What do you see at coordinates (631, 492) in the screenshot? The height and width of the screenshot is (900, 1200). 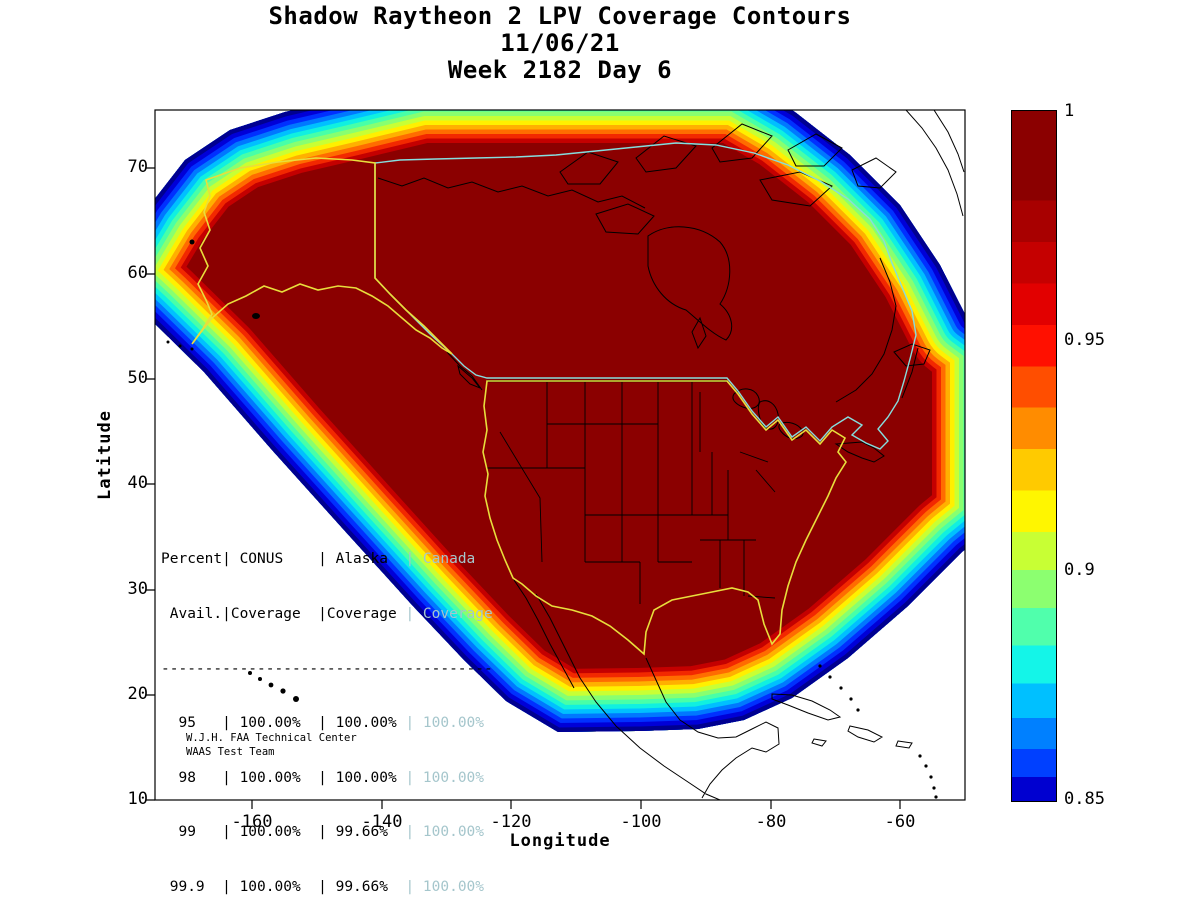 I see `state-borders` at bounding box center [631, 492].